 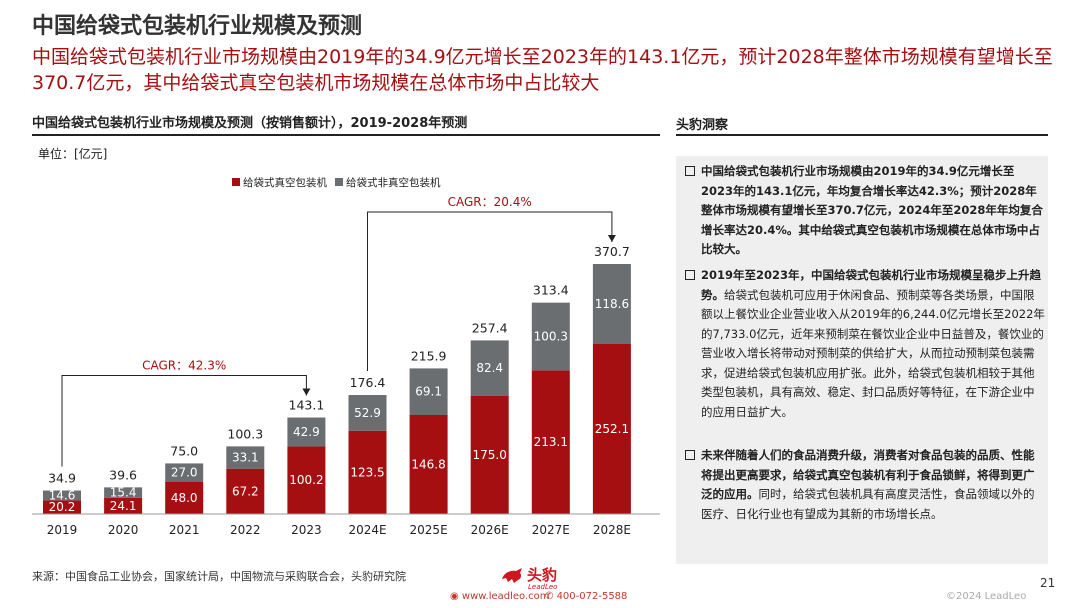 What do you see at coordinates (512, 575) in the screenshot?
I see `leopard-logo-icon` at bounding box center [512, 575].